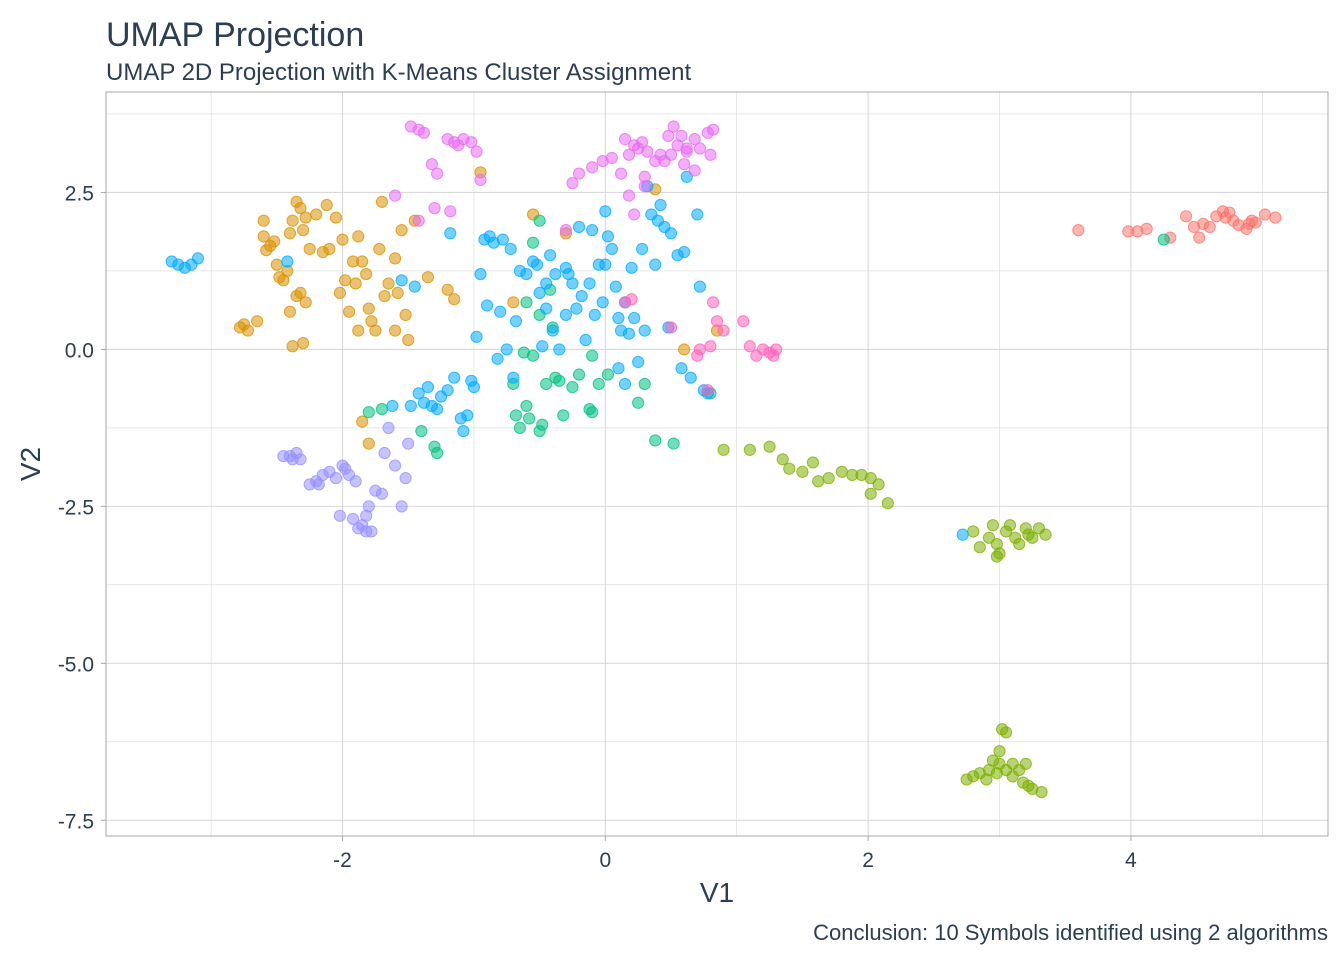  What do you see at coordinates (76, 821) in the screenshot?
I see `y-tick-label: -7.5` at bounding box center [76, 821].